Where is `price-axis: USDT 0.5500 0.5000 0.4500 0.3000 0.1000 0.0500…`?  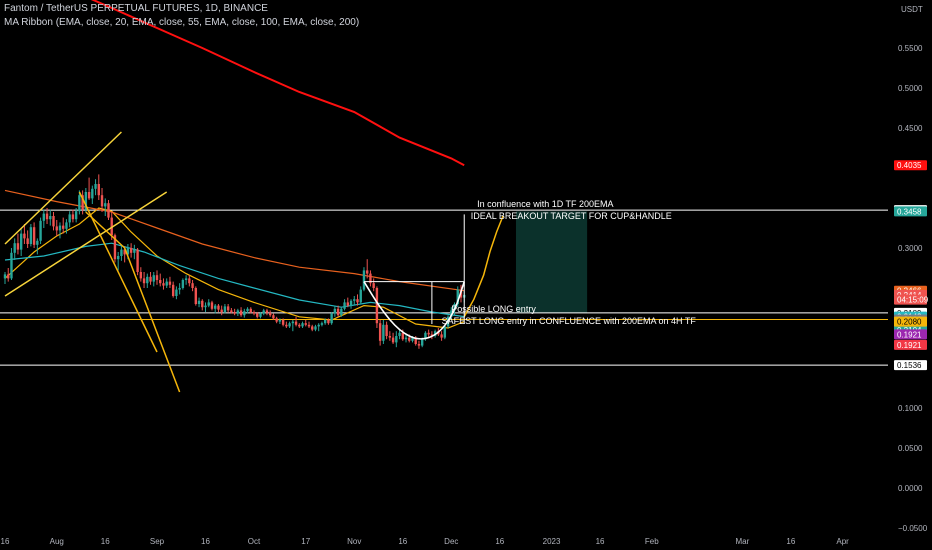
price-axis: USDT 0.5500 0.5000 0.4500 0.3000 0.1000 0.0500… is located at coordinates (911, 269).